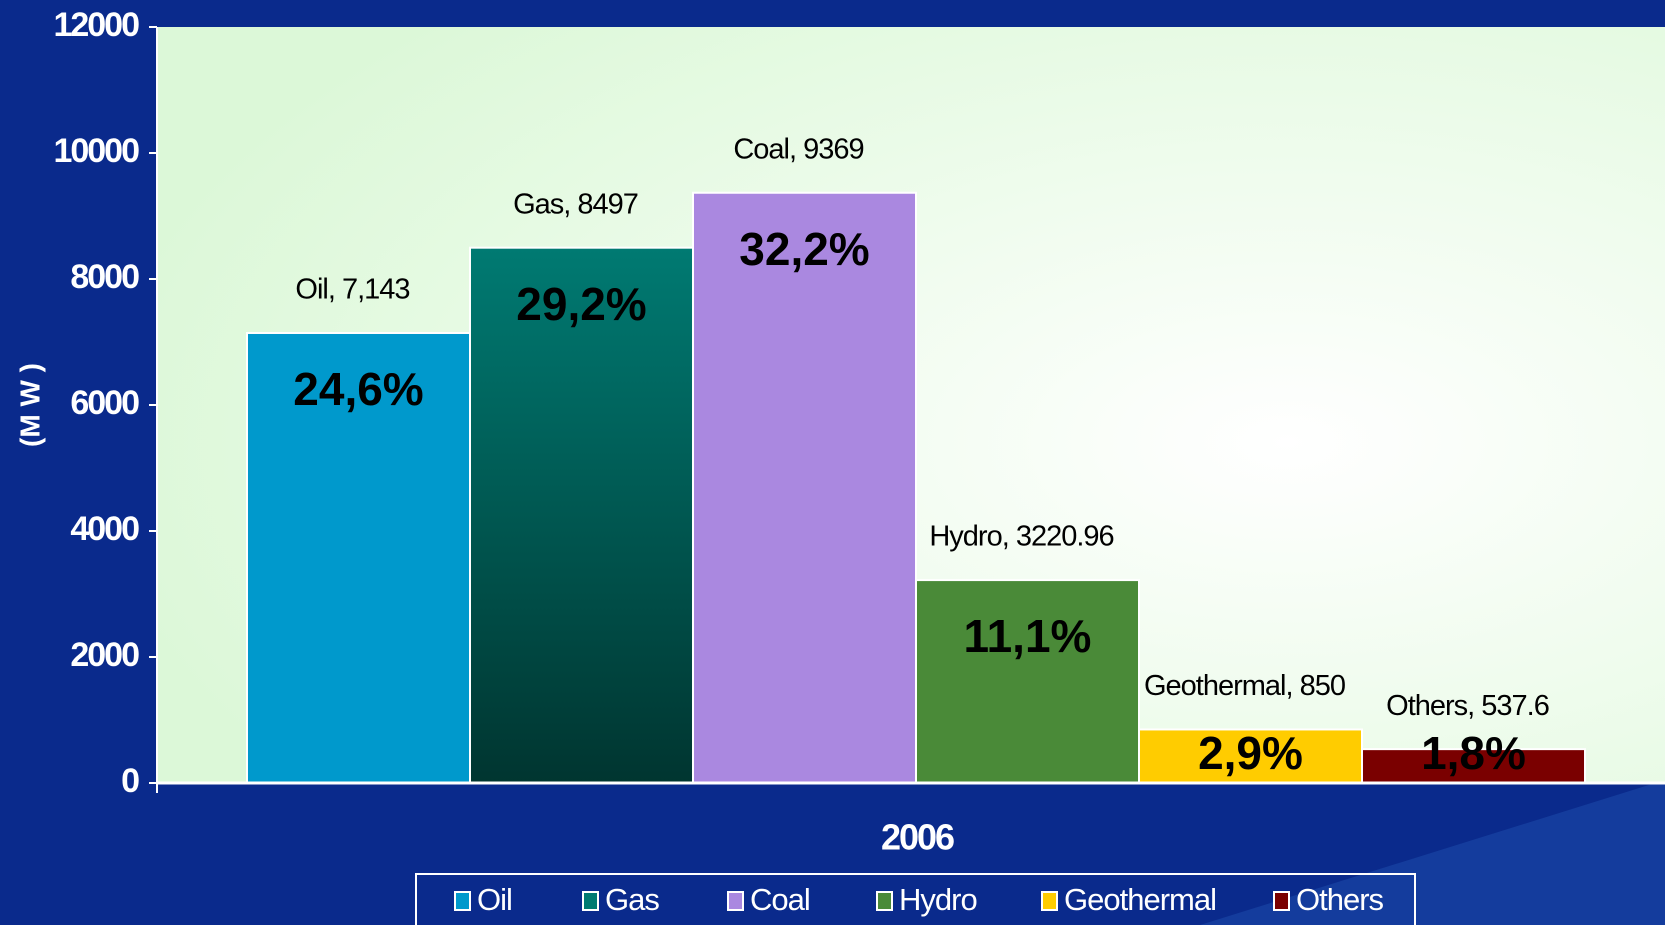 Image resolution: width=1665 pixels, height=925 pixels. Describe the element at coordinates (130, 781) in the screenshot. I see `y-tick-label: 0` at that location.